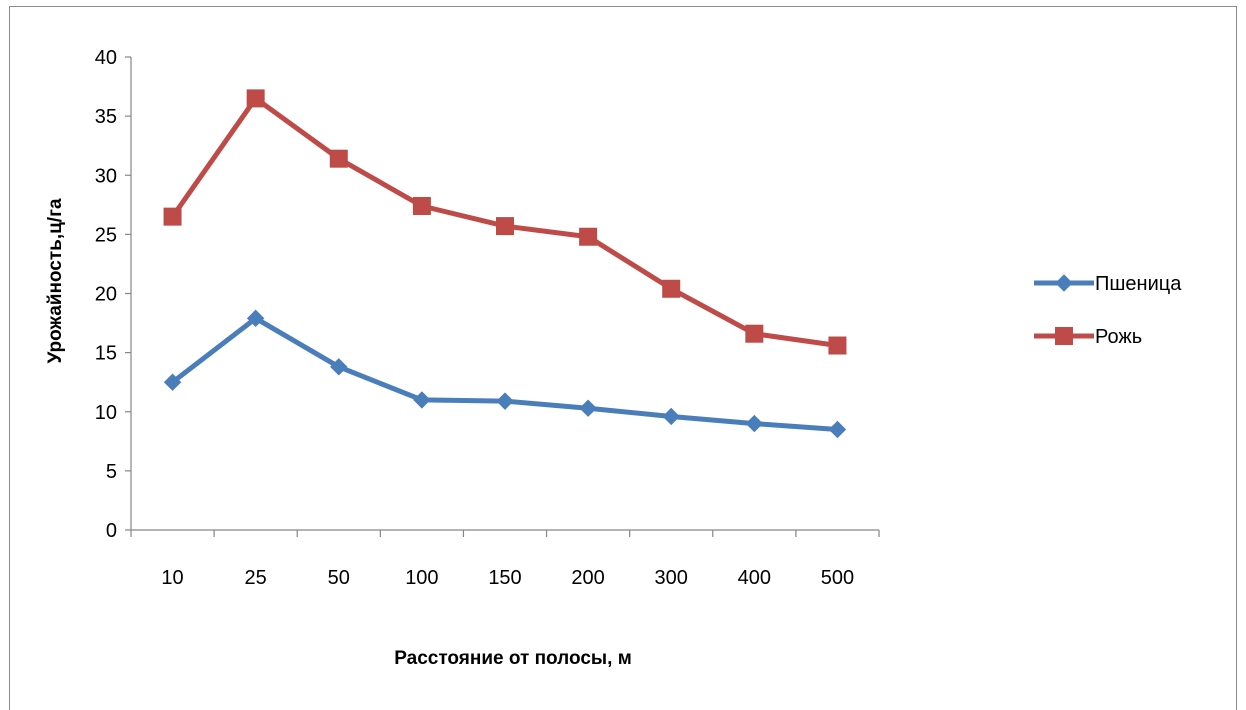  Describe the element at coordinates (587, 578) in the screenshot. I see `x-tick-label: 200` at that location.